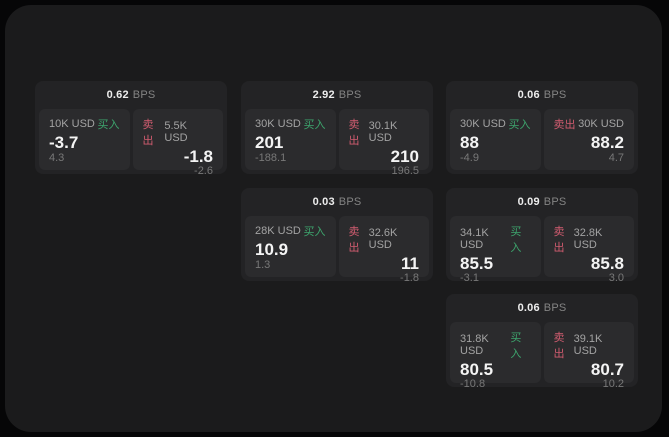 This screenshot has width=669, height=437. I want to click on sell-price: 88.2, so click(607, 142).